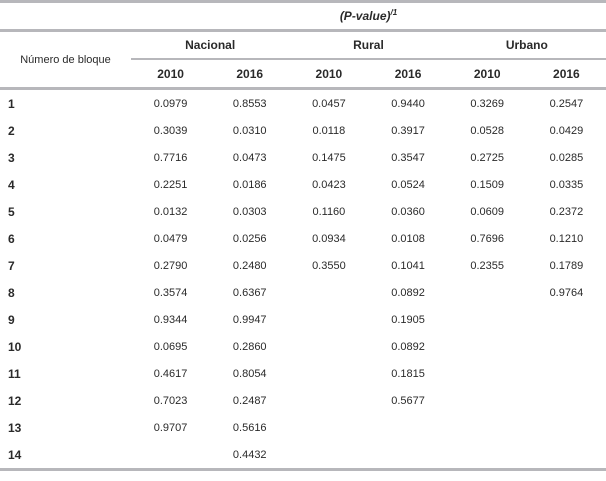 The width and height of the screenshot is (606, 481). Describe the element at coordinates (249, 130) in the screenshot. I see `p-value-cell: 0.0310` at that location.